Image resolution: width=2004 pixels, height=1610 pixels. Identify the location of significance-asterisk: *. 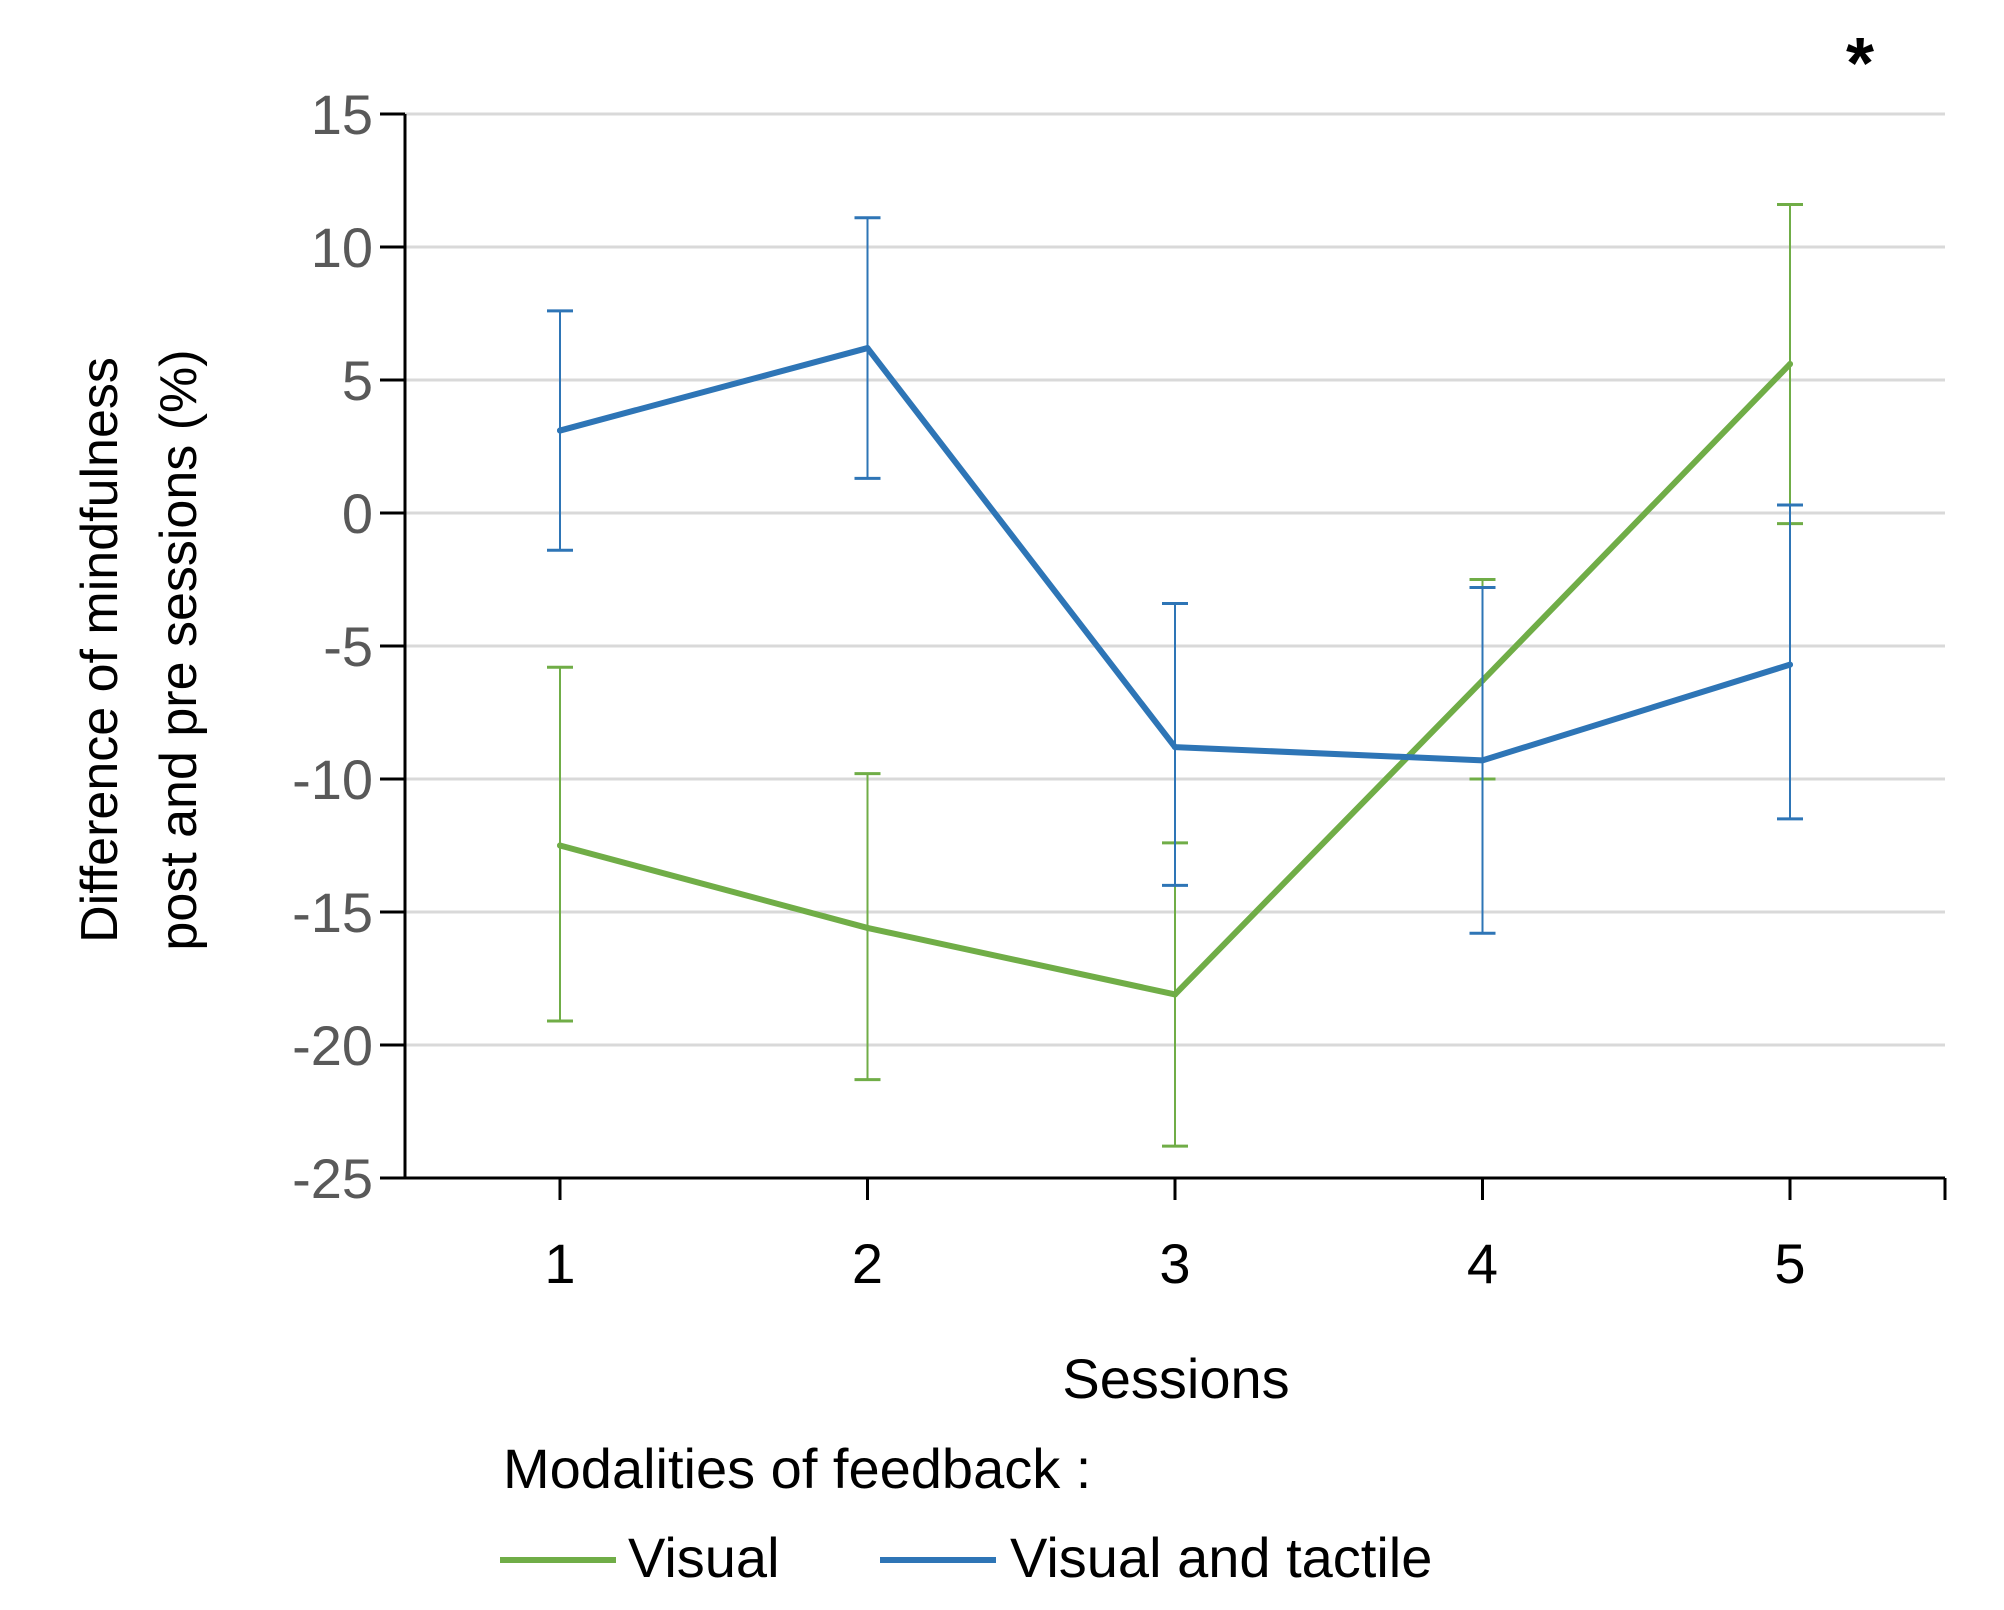
(1860, 64).